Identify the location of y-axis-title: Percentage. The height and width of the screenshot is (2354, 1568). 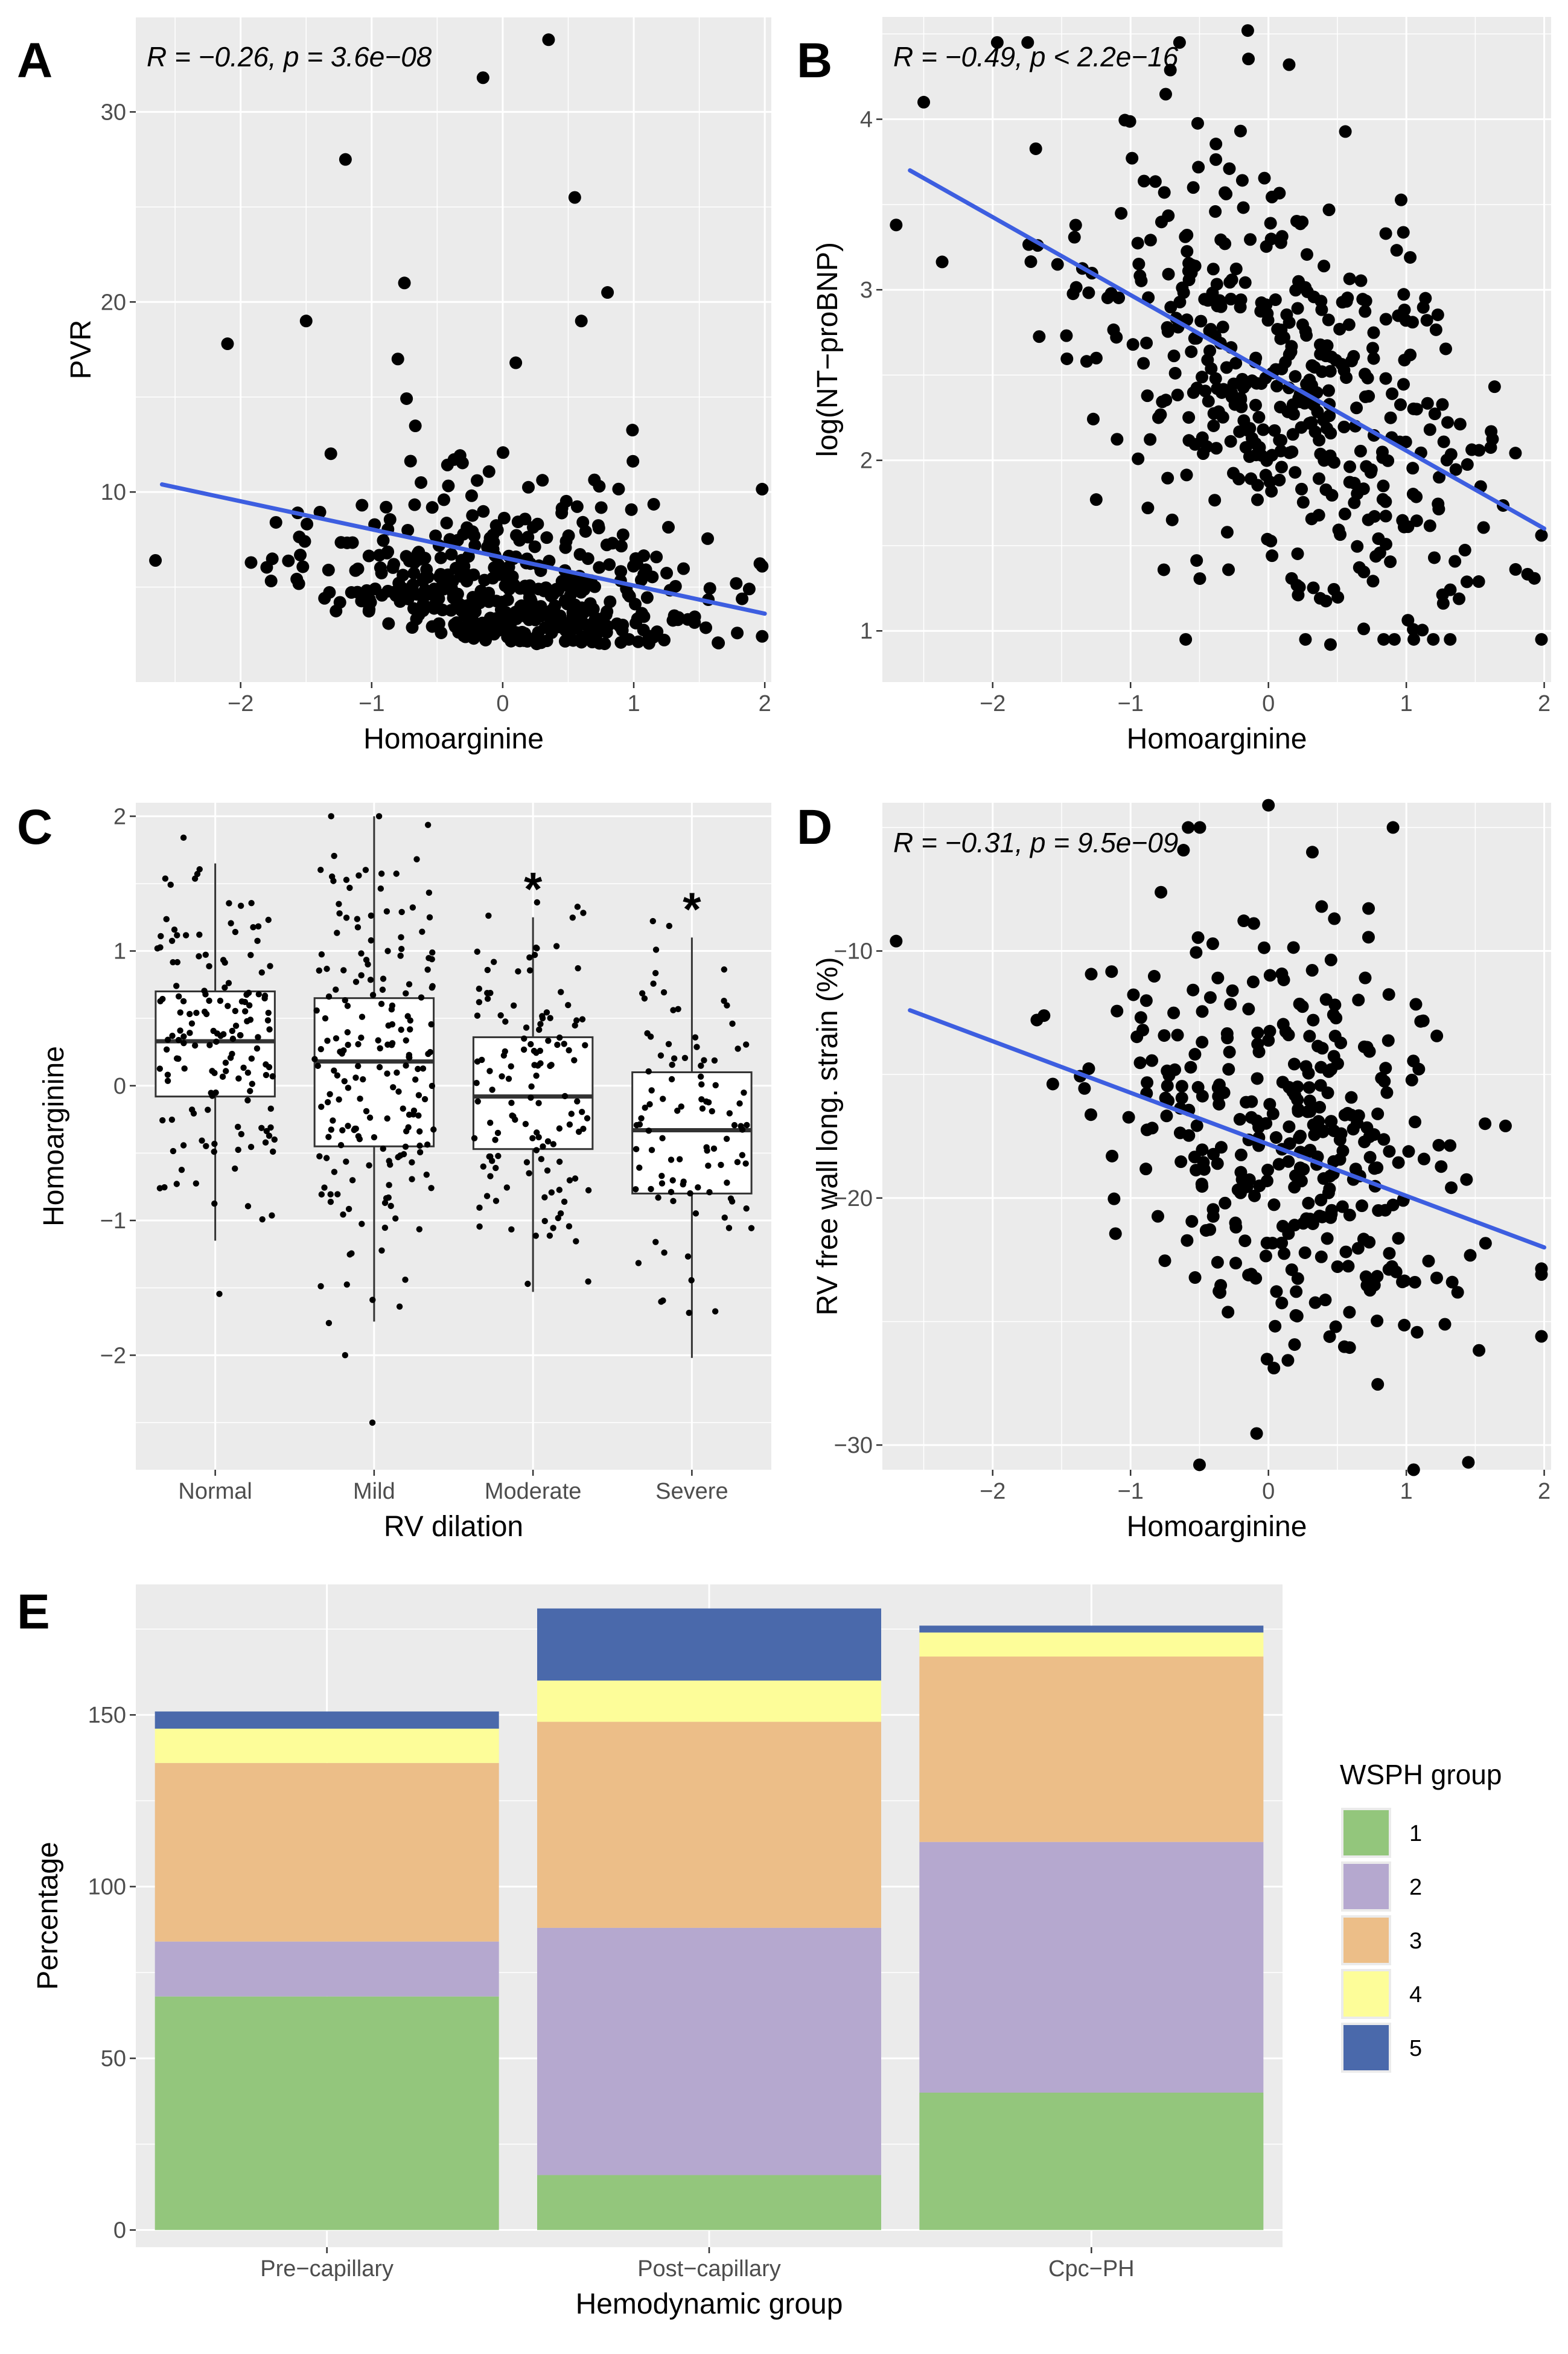
(48, 1916).